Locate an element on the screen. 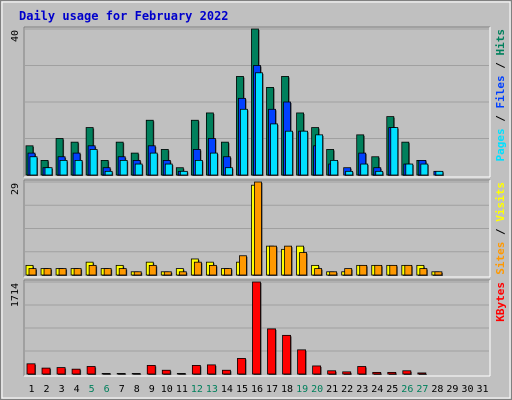 Image resolution: width=512 pixels, height=400 pixels. x-tick-label-27: 27 is located at coordinates (422, 389).